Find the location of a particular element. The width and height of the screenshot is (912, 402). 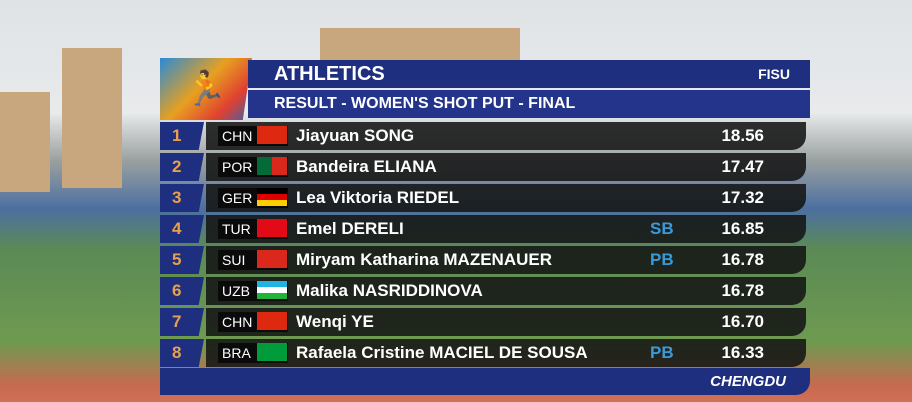

mark-value: 17.32 is located at coordinates (742, 197).